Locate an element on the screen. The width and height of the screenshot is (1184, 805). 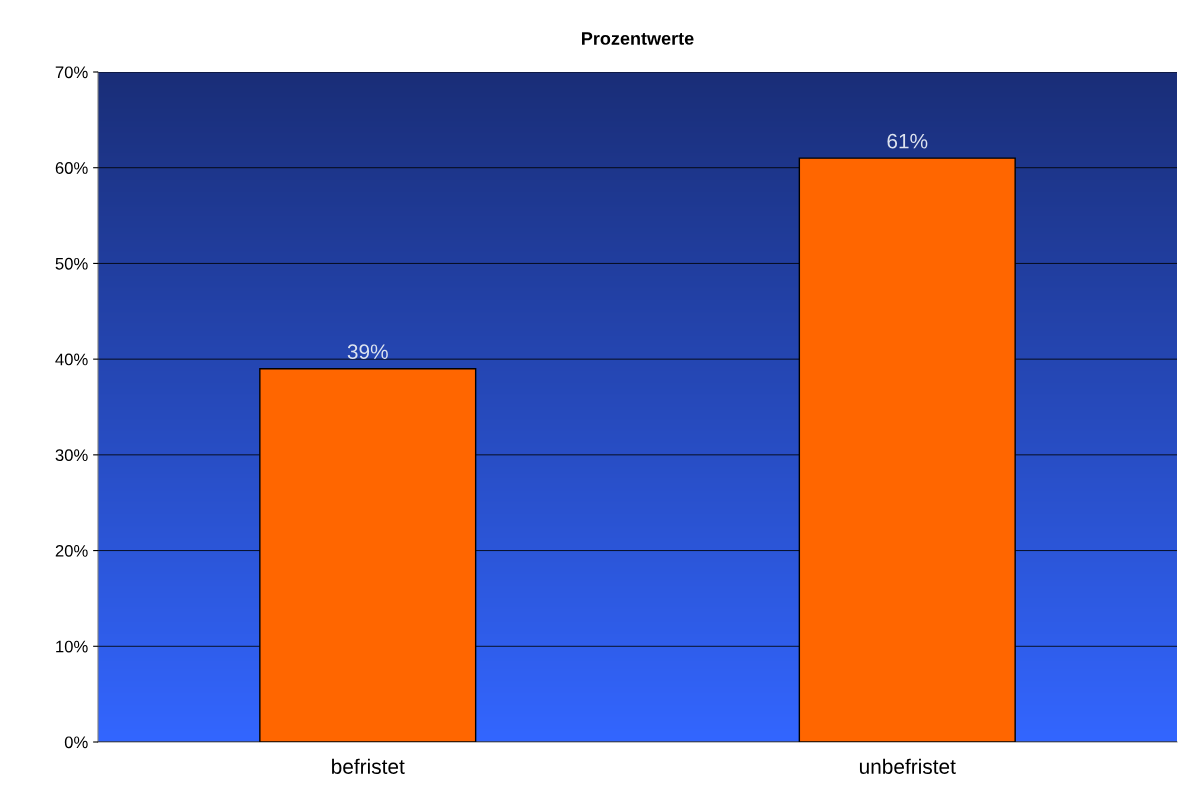
data-label: 39% is located at coordinates (367, 352).